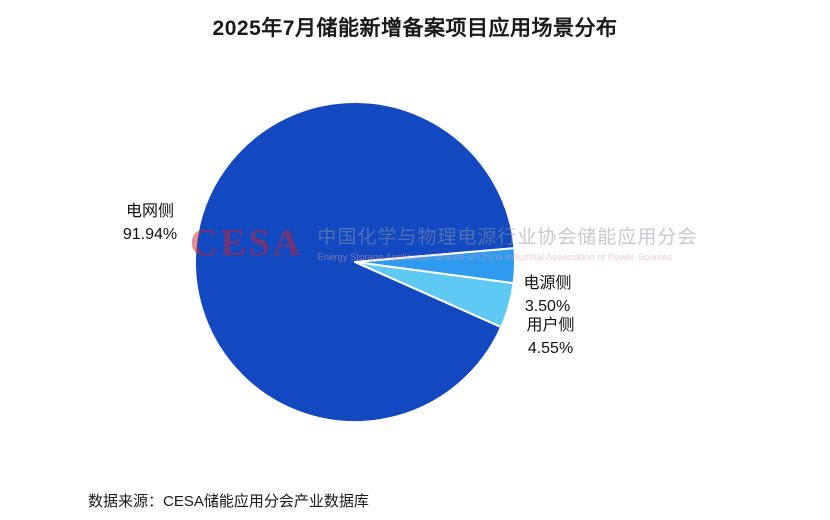  Describe the element at coordinates (149, 211) in the screenshot. I see `slice-label-grid-side-name: 电网侧` at that location.